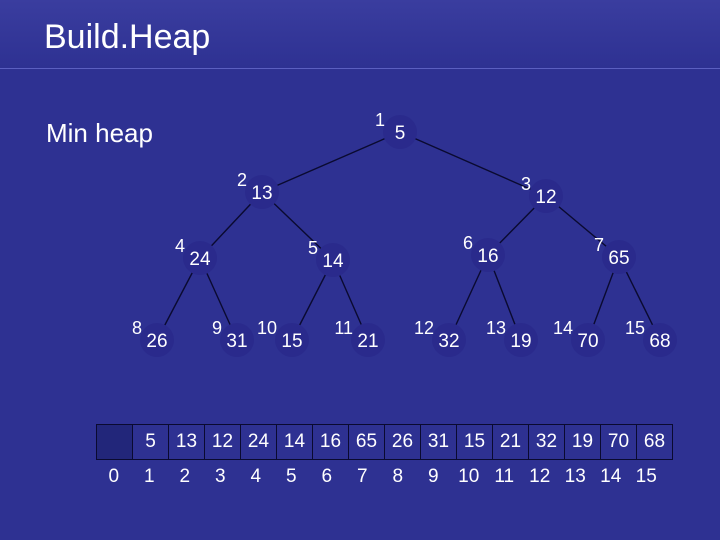  What do you see at coordinates (242, 180) in the screenshot?
I see `node-index: 2` at bounding box center [242, 180].